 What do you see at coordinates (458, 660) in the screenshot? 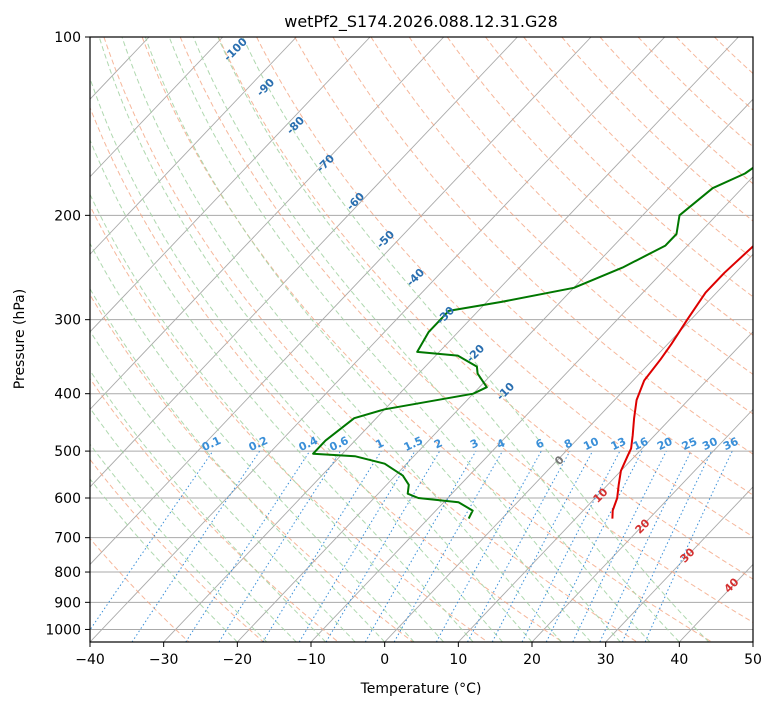
I see `x-tick-label: 10` at bounding box center [458, 660].